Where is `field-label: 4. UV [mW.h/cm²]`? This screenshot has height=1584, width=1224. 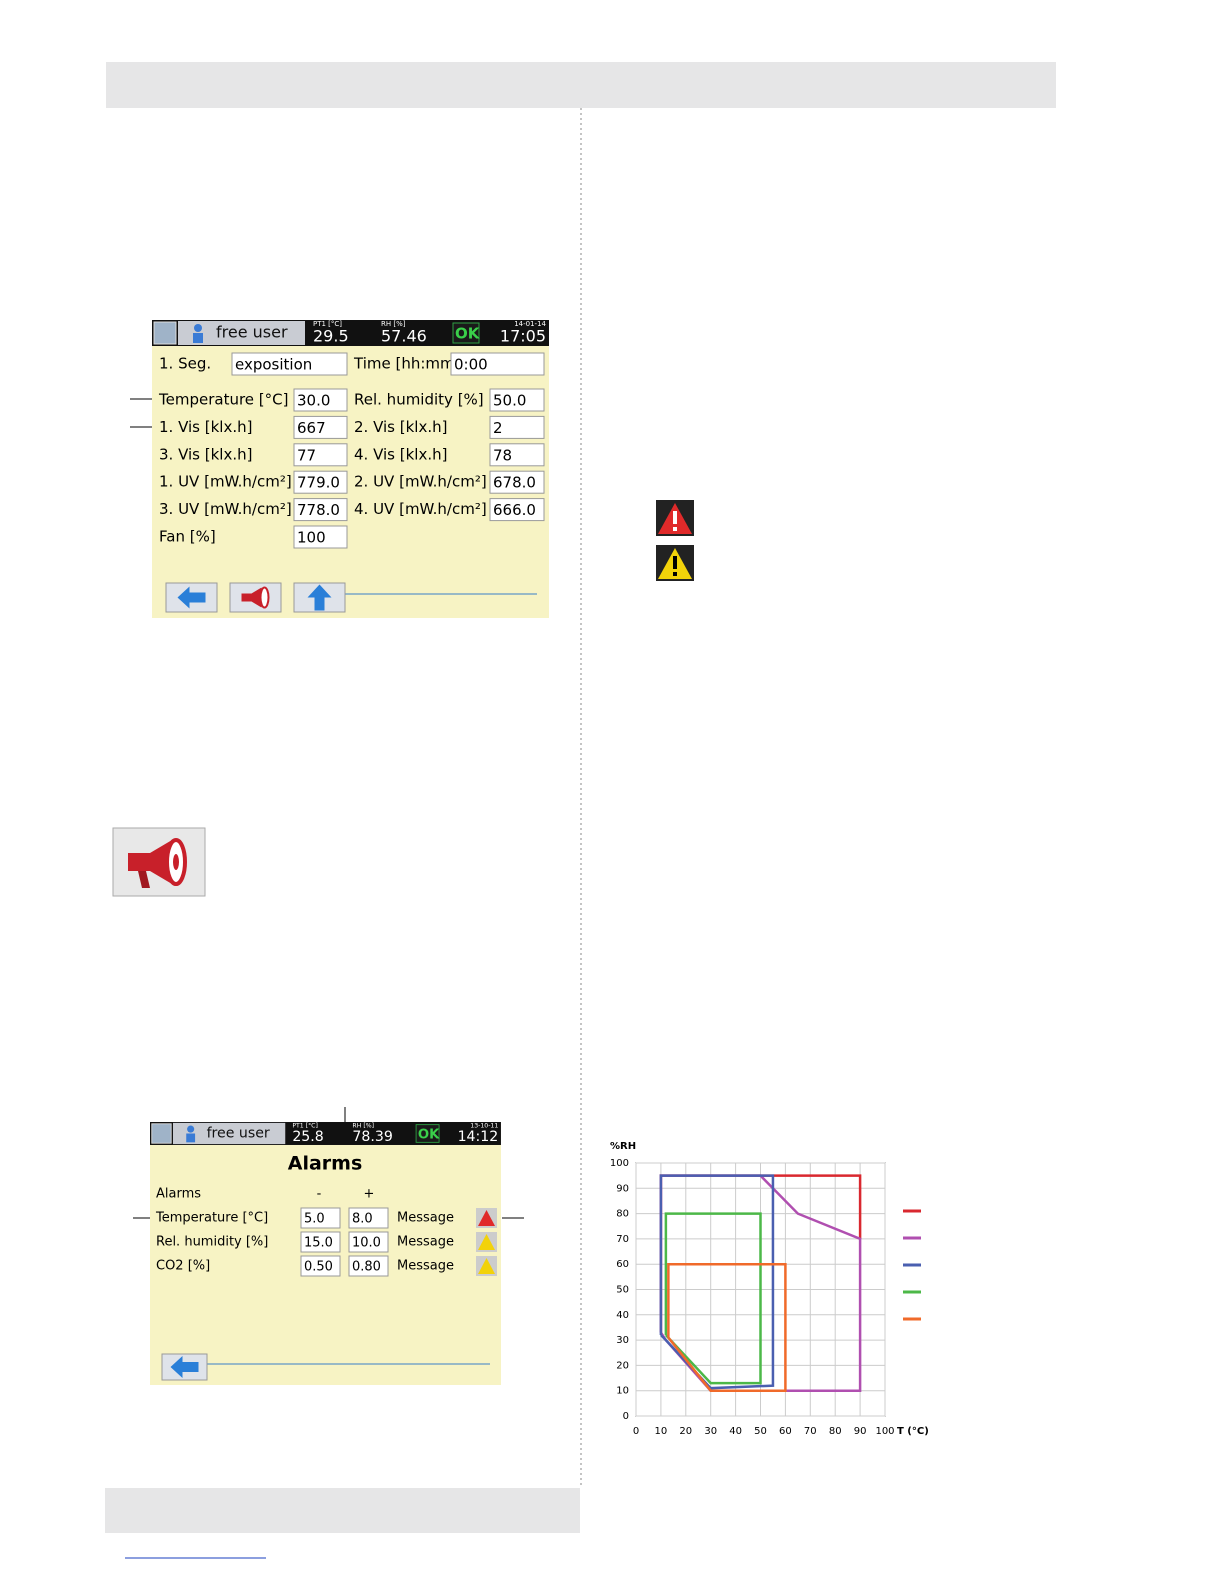 field-label: 4. UV [mW.h/cm²] is located at coordinates (420, 509).